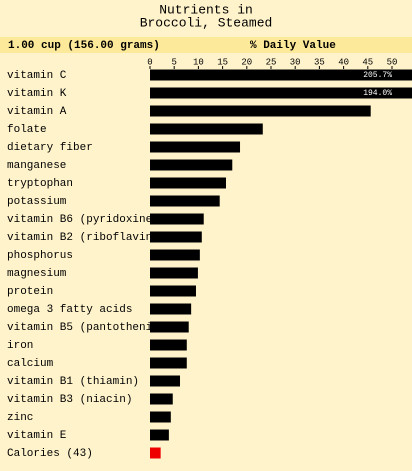  Describe the element at coordinates (30, 364) in the screenshot. I see `category-label: calcium` at that location.